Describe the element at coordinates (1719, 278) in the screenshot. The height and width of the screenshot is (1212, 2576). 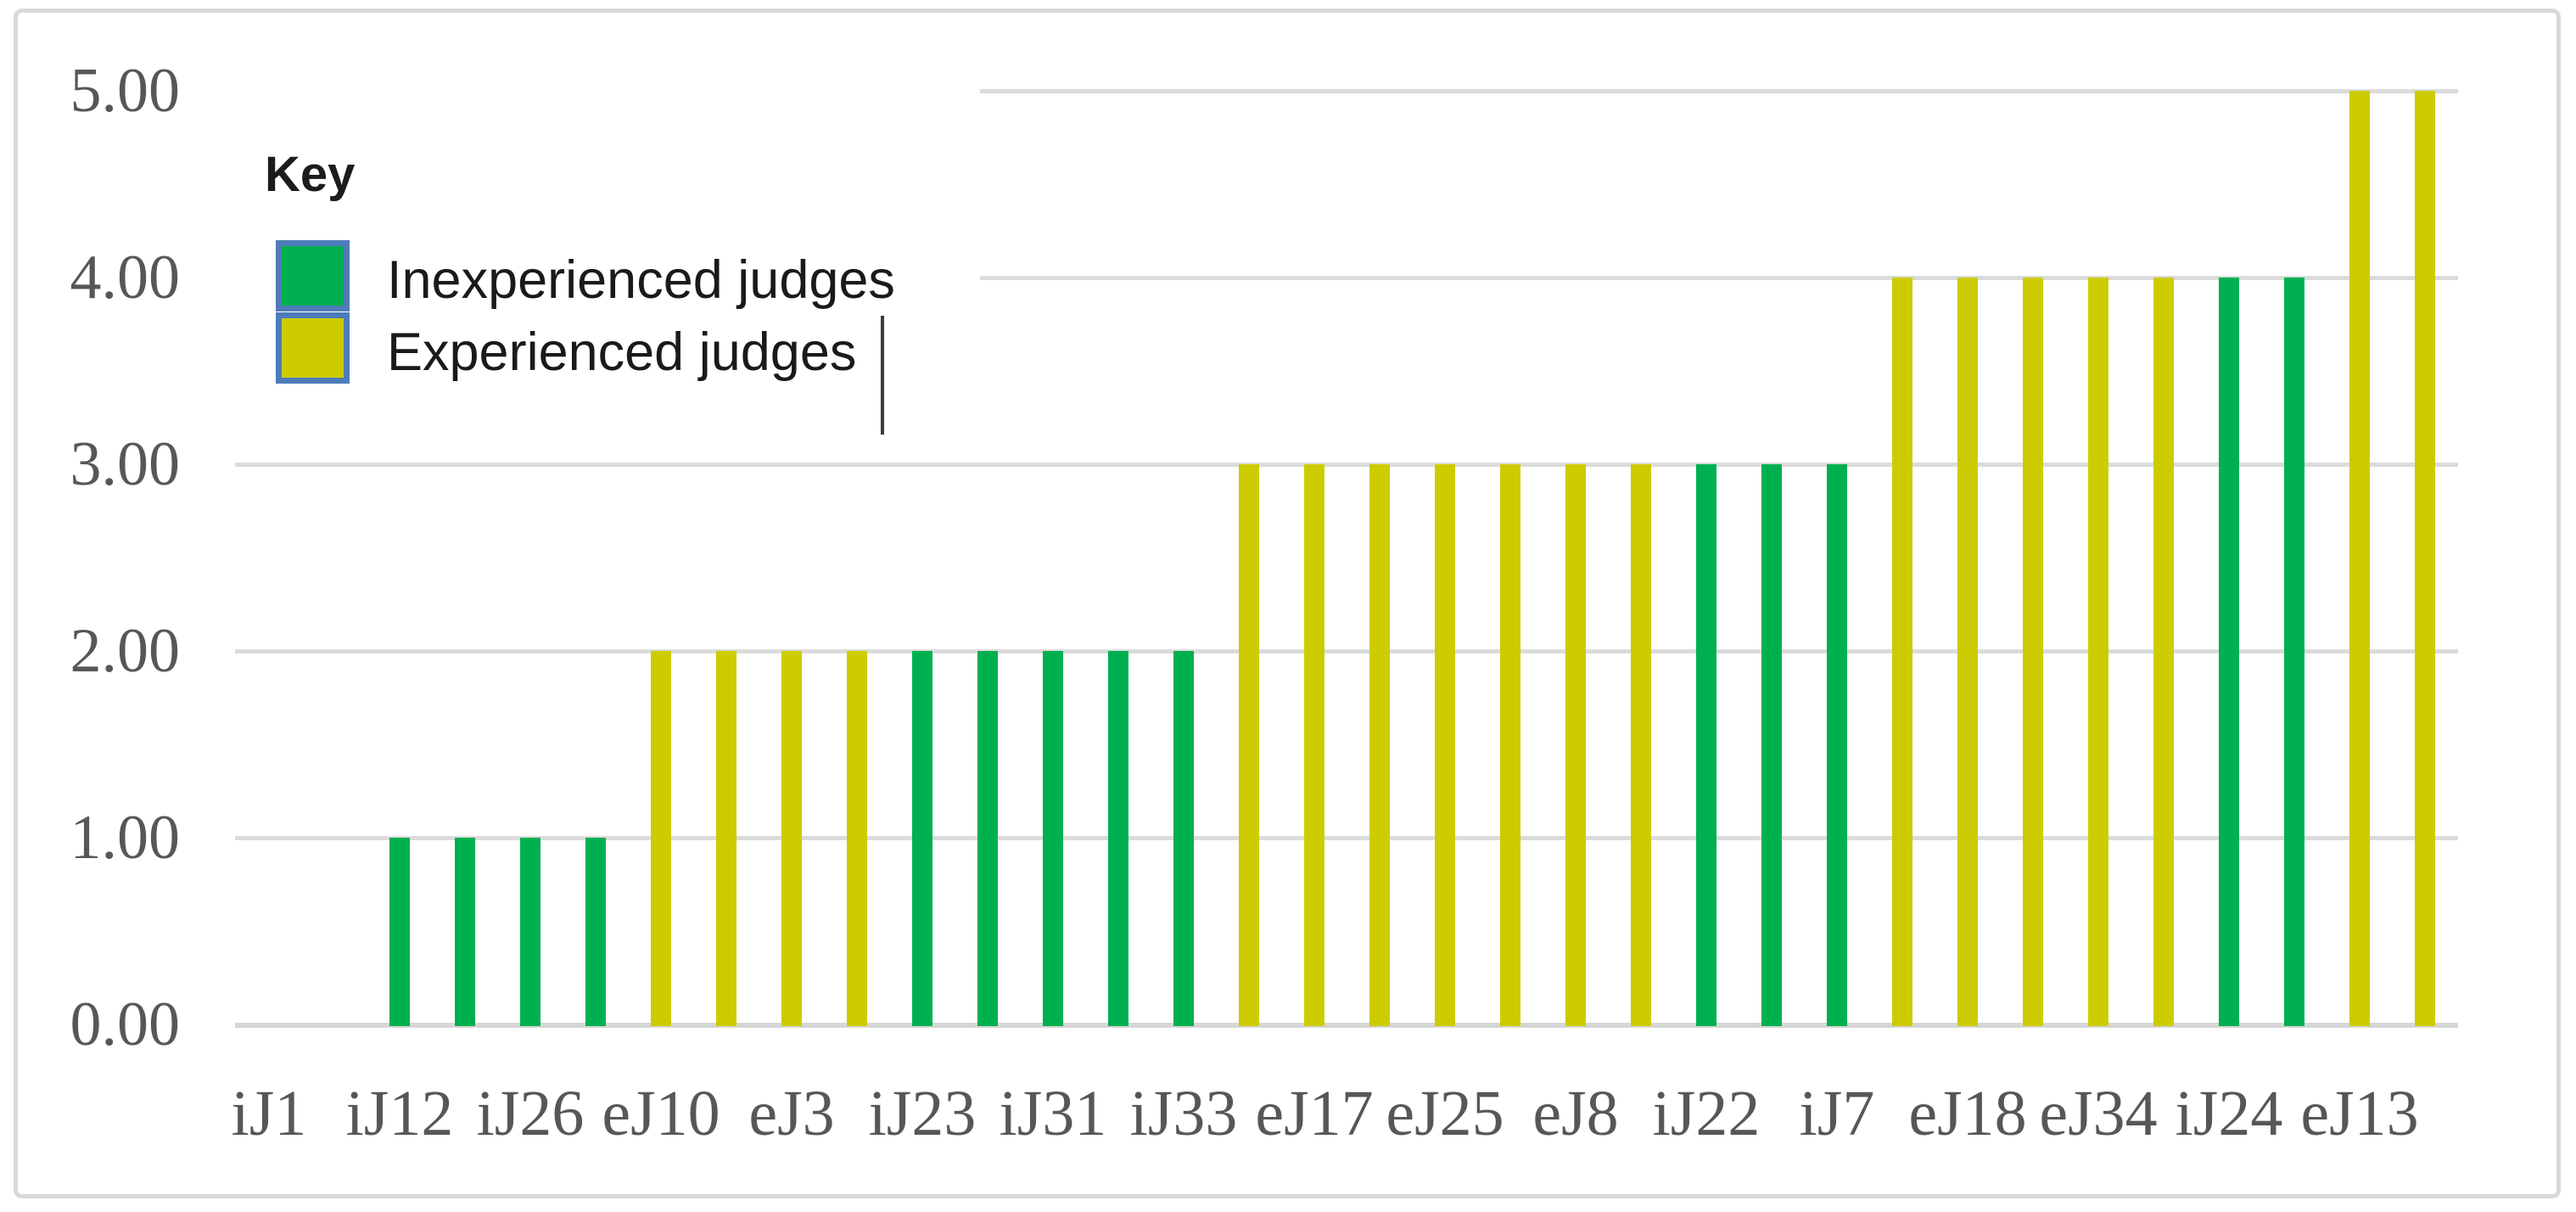
I see `gridline-y4` at that location.